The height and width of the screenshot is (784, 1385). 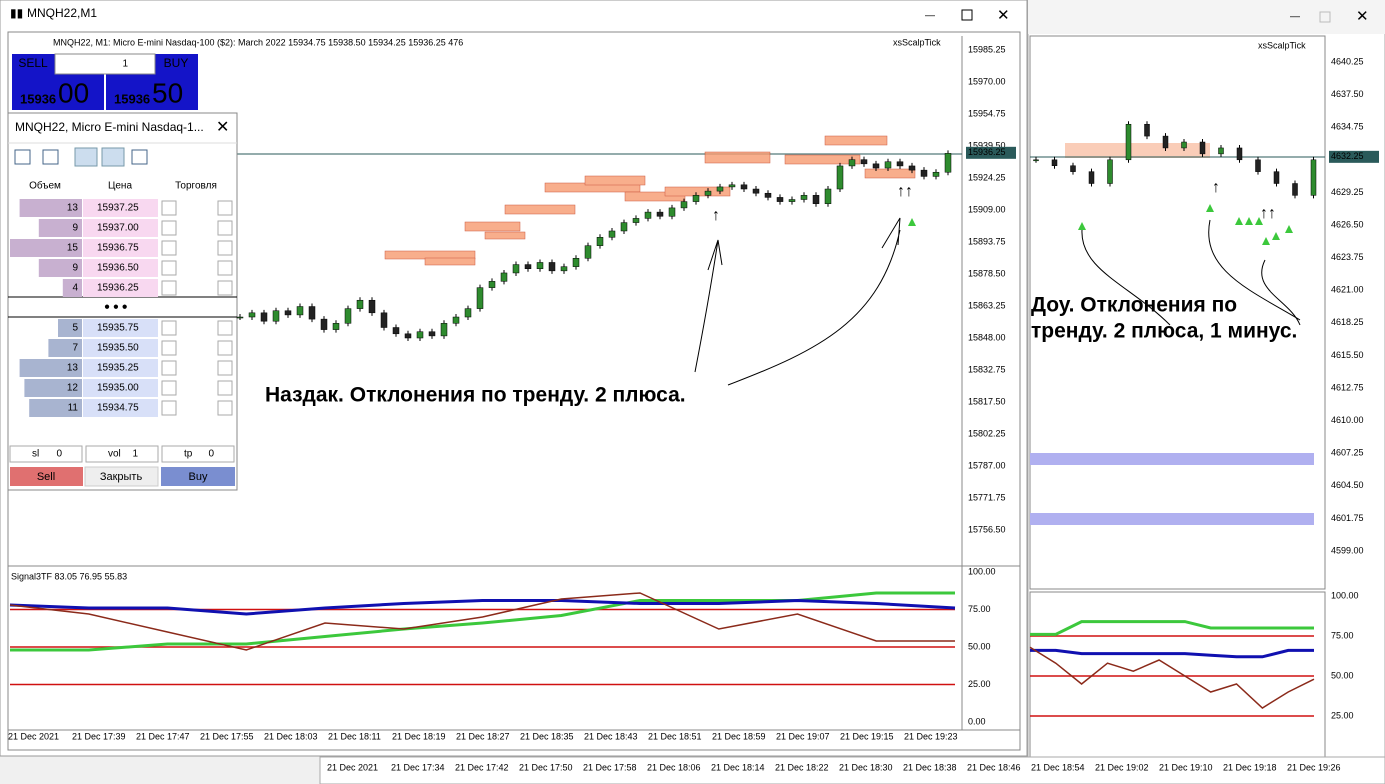 What do you see at coordinates (1185, 212) in the screenshot?
I see `signal-arrows: ↑ ↑↑` at bounding box center [1185, 212].